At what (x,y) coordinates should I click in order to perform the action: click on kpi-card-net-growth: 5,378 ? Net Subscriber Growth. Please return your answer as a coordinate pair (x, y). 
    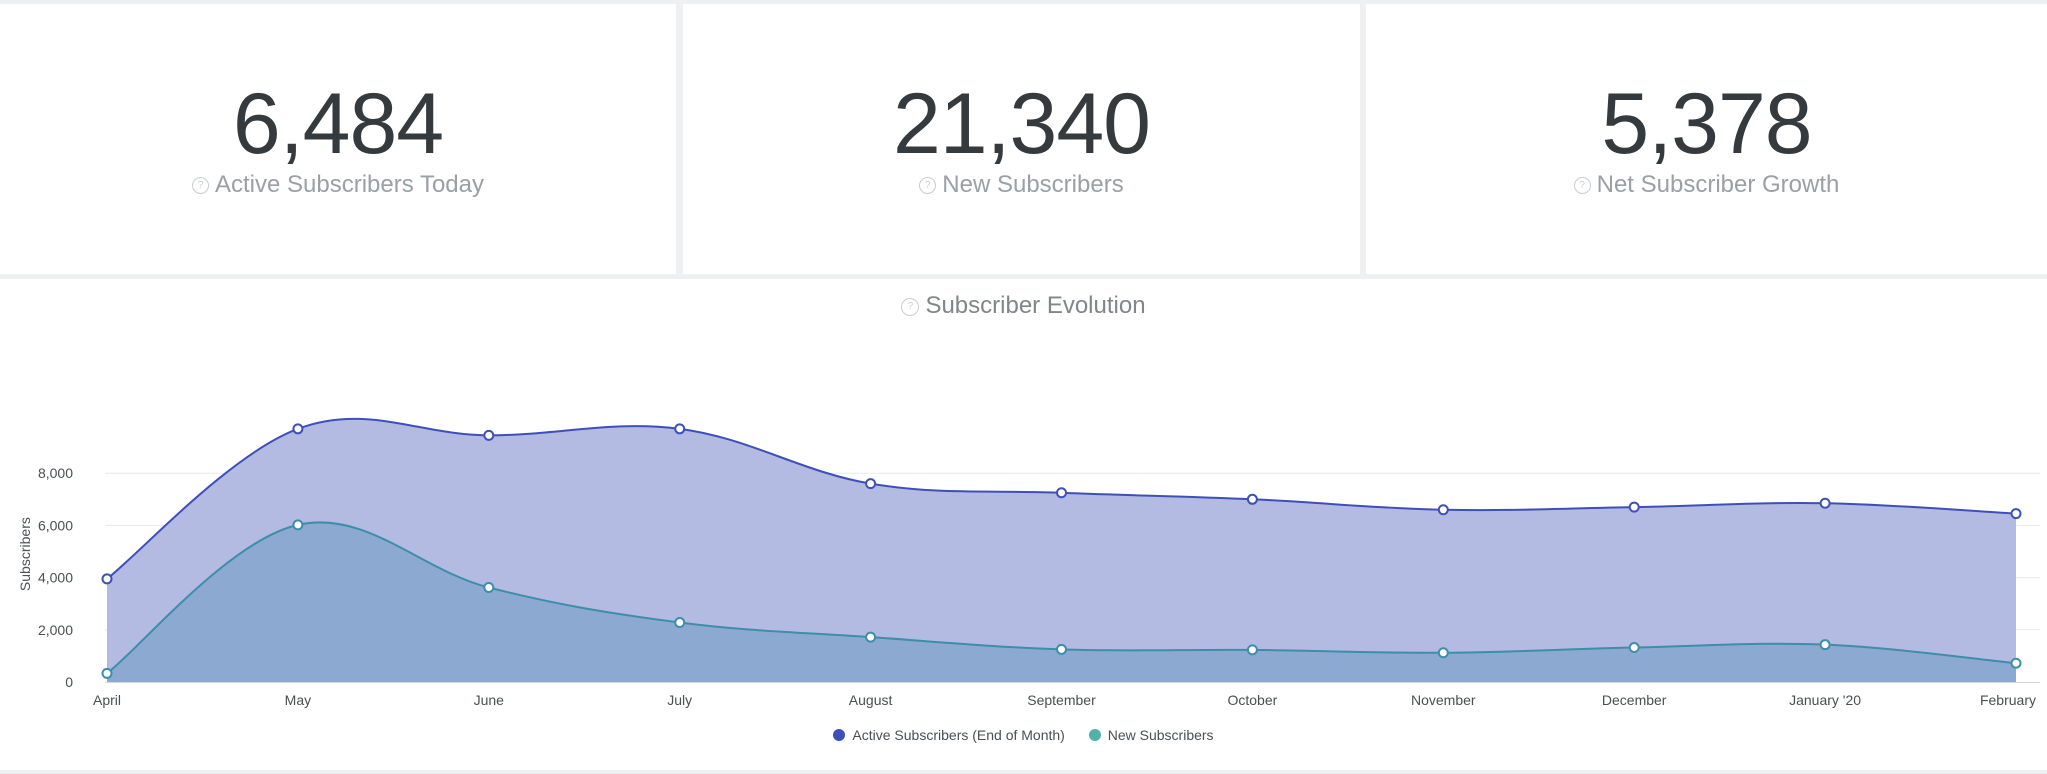
    Looking at the image, I should click on (1706, 139).